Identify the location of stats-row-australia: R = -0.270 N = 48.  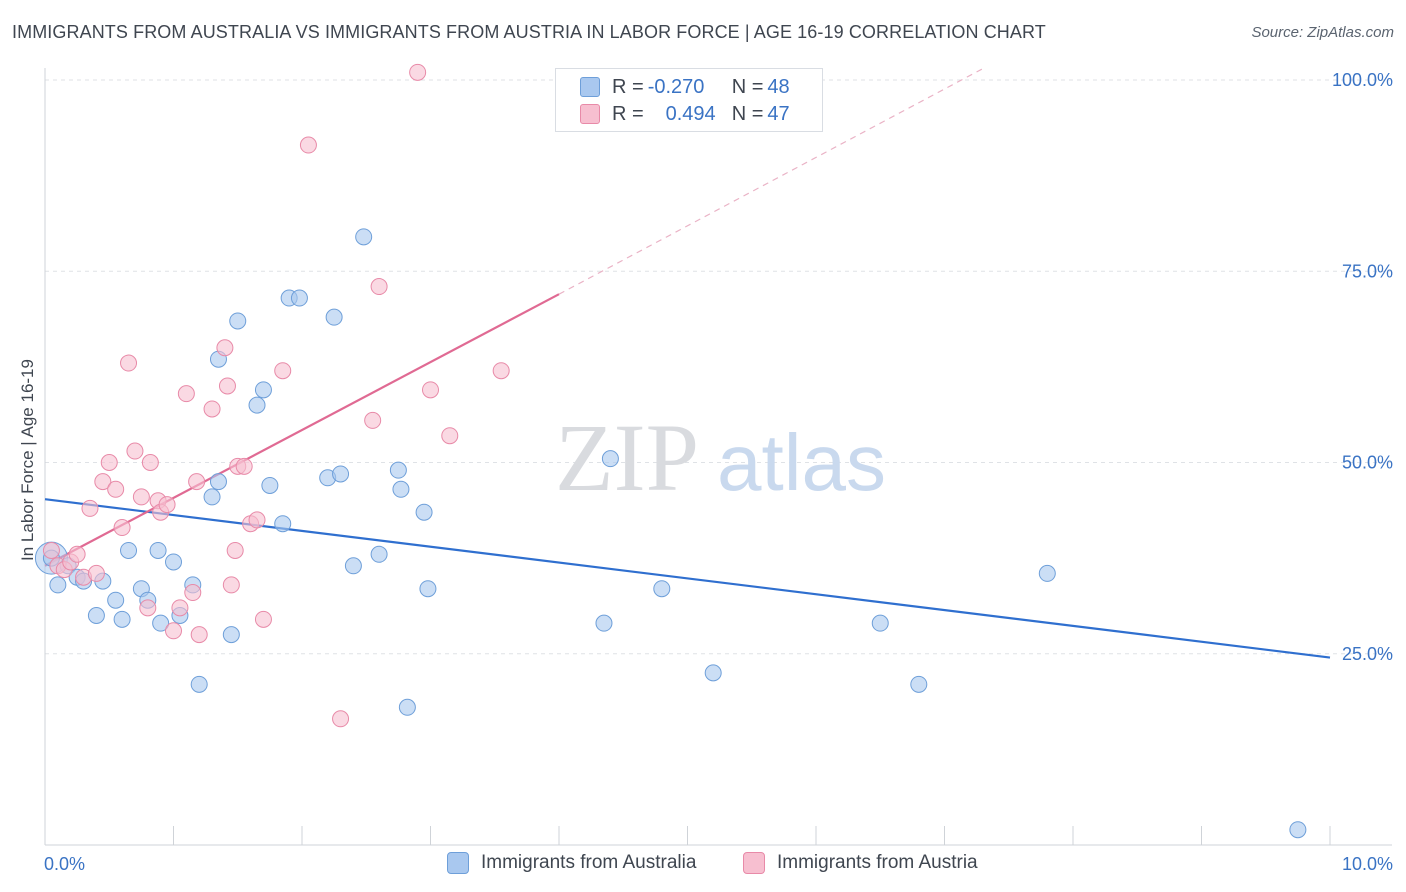
(685, 87).